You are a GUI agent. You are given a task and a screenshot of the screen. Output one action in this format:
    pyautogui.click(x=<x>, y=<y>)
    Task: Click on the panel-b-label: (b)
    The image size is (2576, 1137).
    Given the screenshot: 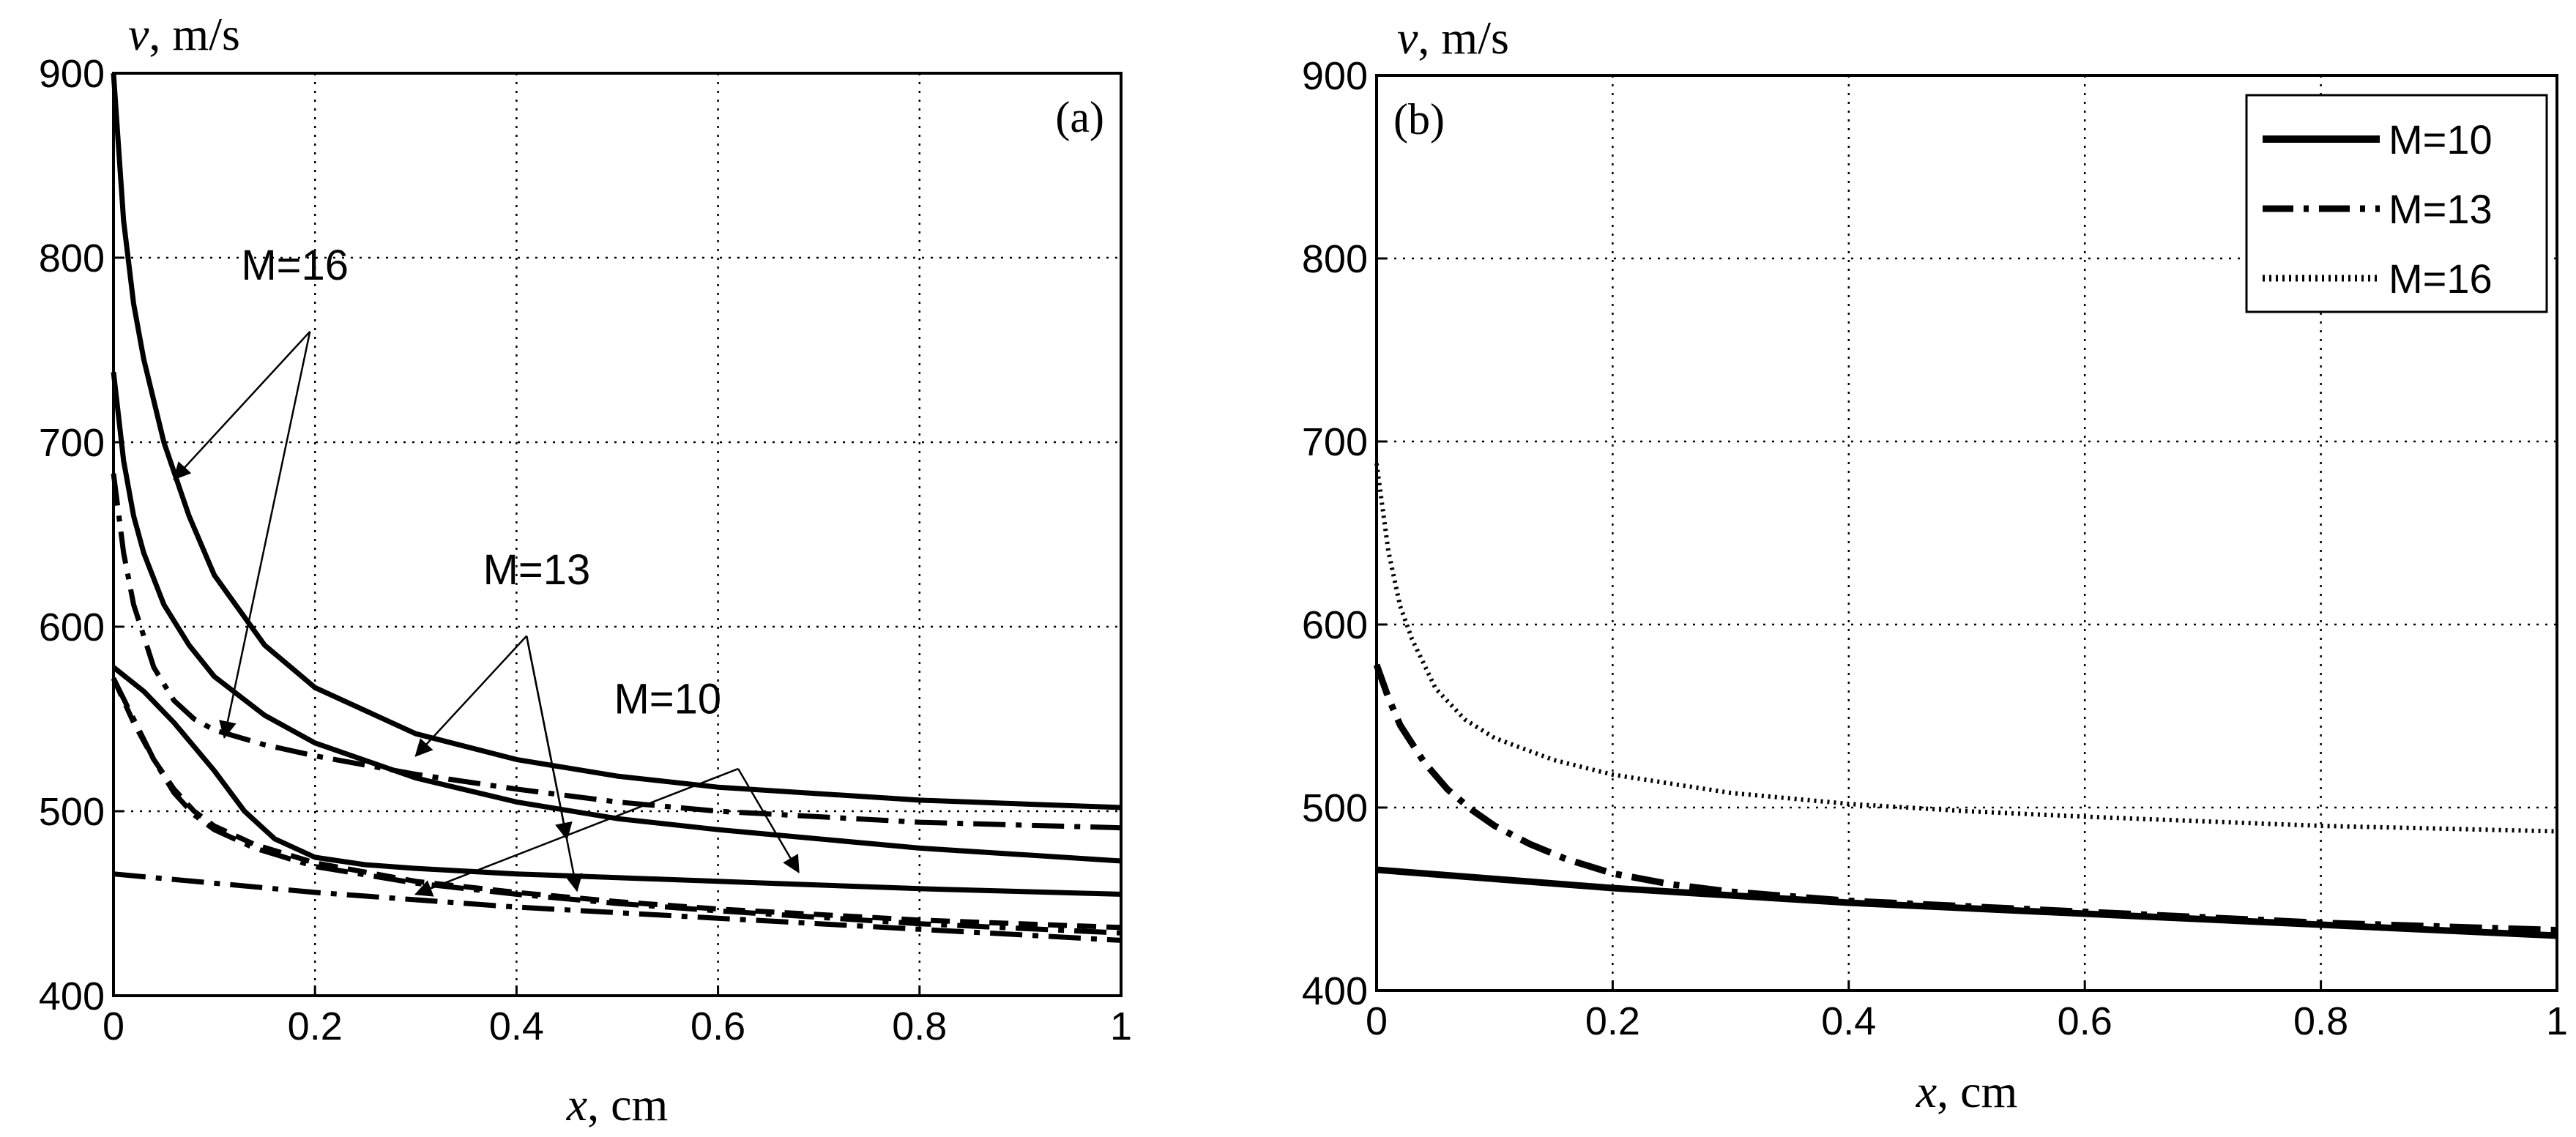 What is the action you would take?
    pyautogui.click(x=1419, y=119)
    